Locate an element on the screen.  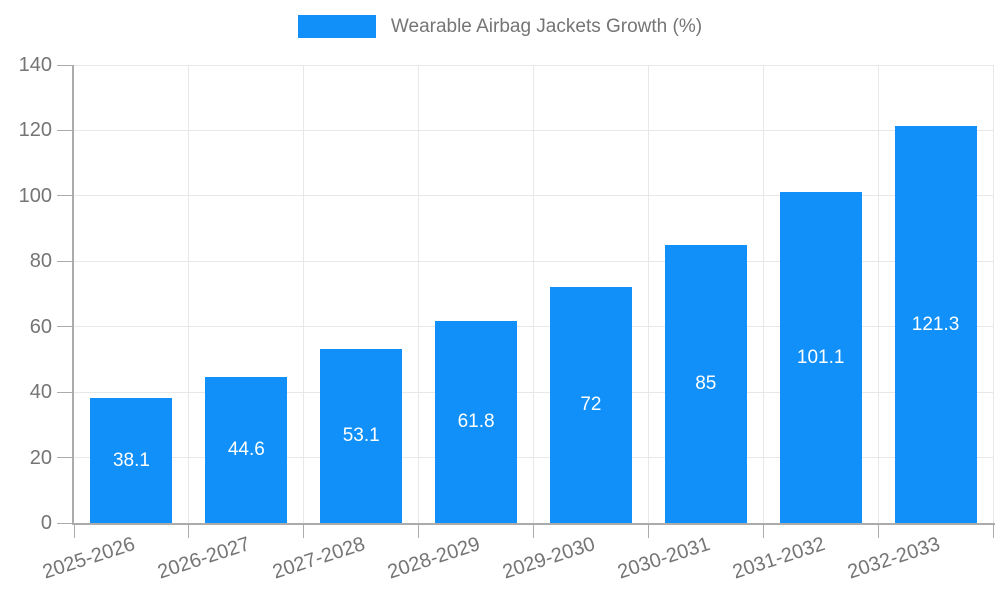
y-tick-label: 0 is located at coordinates (46, 523).